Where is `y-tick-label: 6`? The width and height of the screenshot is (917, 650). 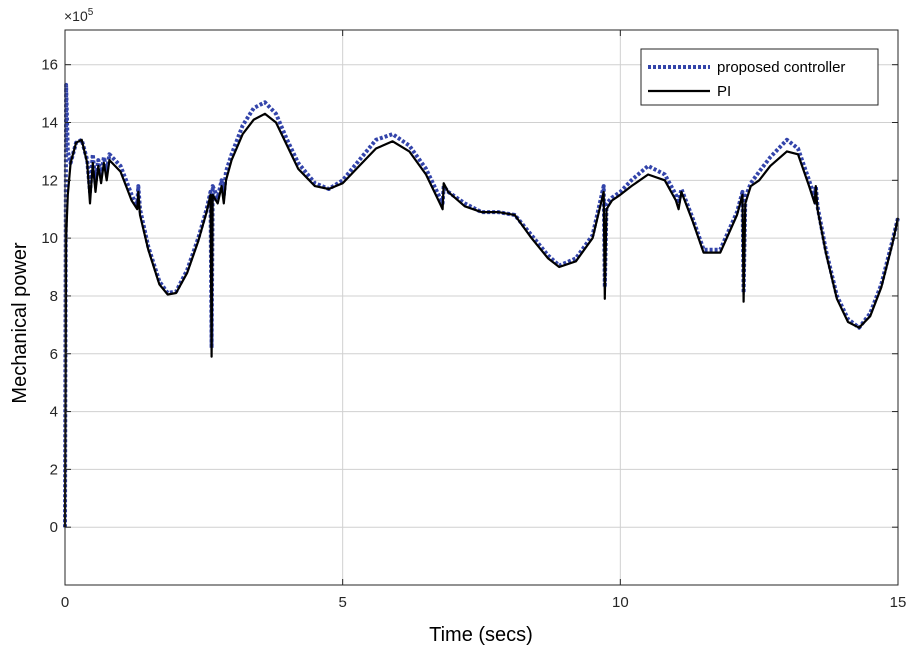 y-tick-label: 6 is located at coordinates (54, 354).